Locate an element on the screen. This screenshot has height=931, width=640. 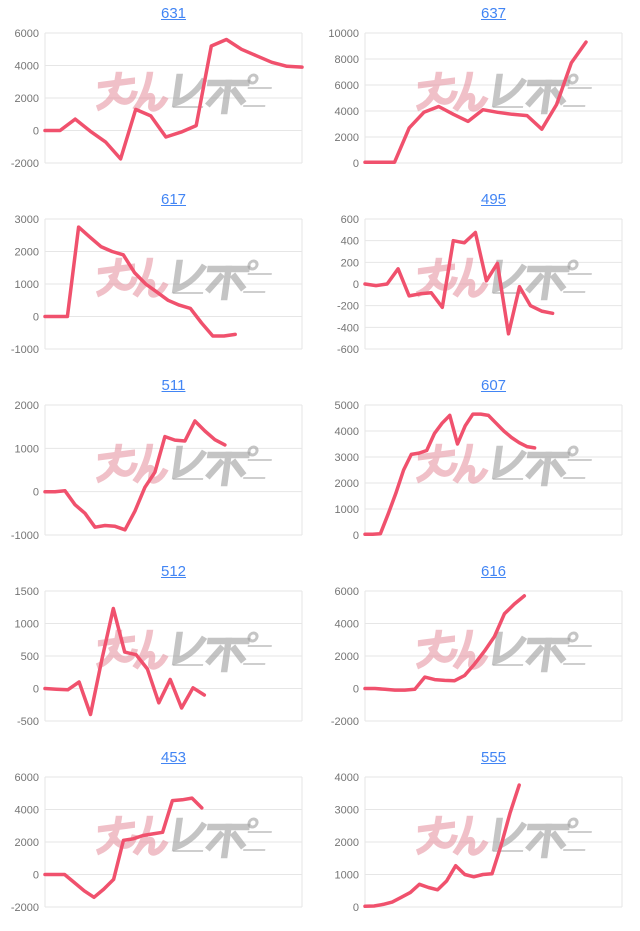
chart-title-link: 637 is located at coordinates (493, 13).